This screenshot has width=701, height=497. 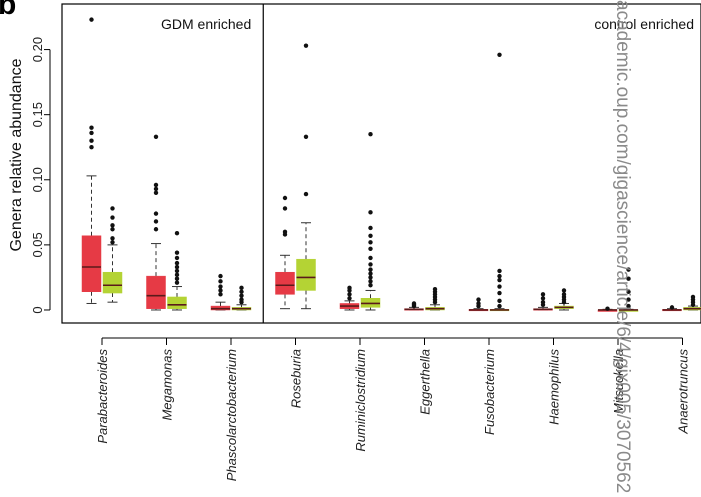 I want to click on y-tick-label: 0.20, so click(x=37, y=49).